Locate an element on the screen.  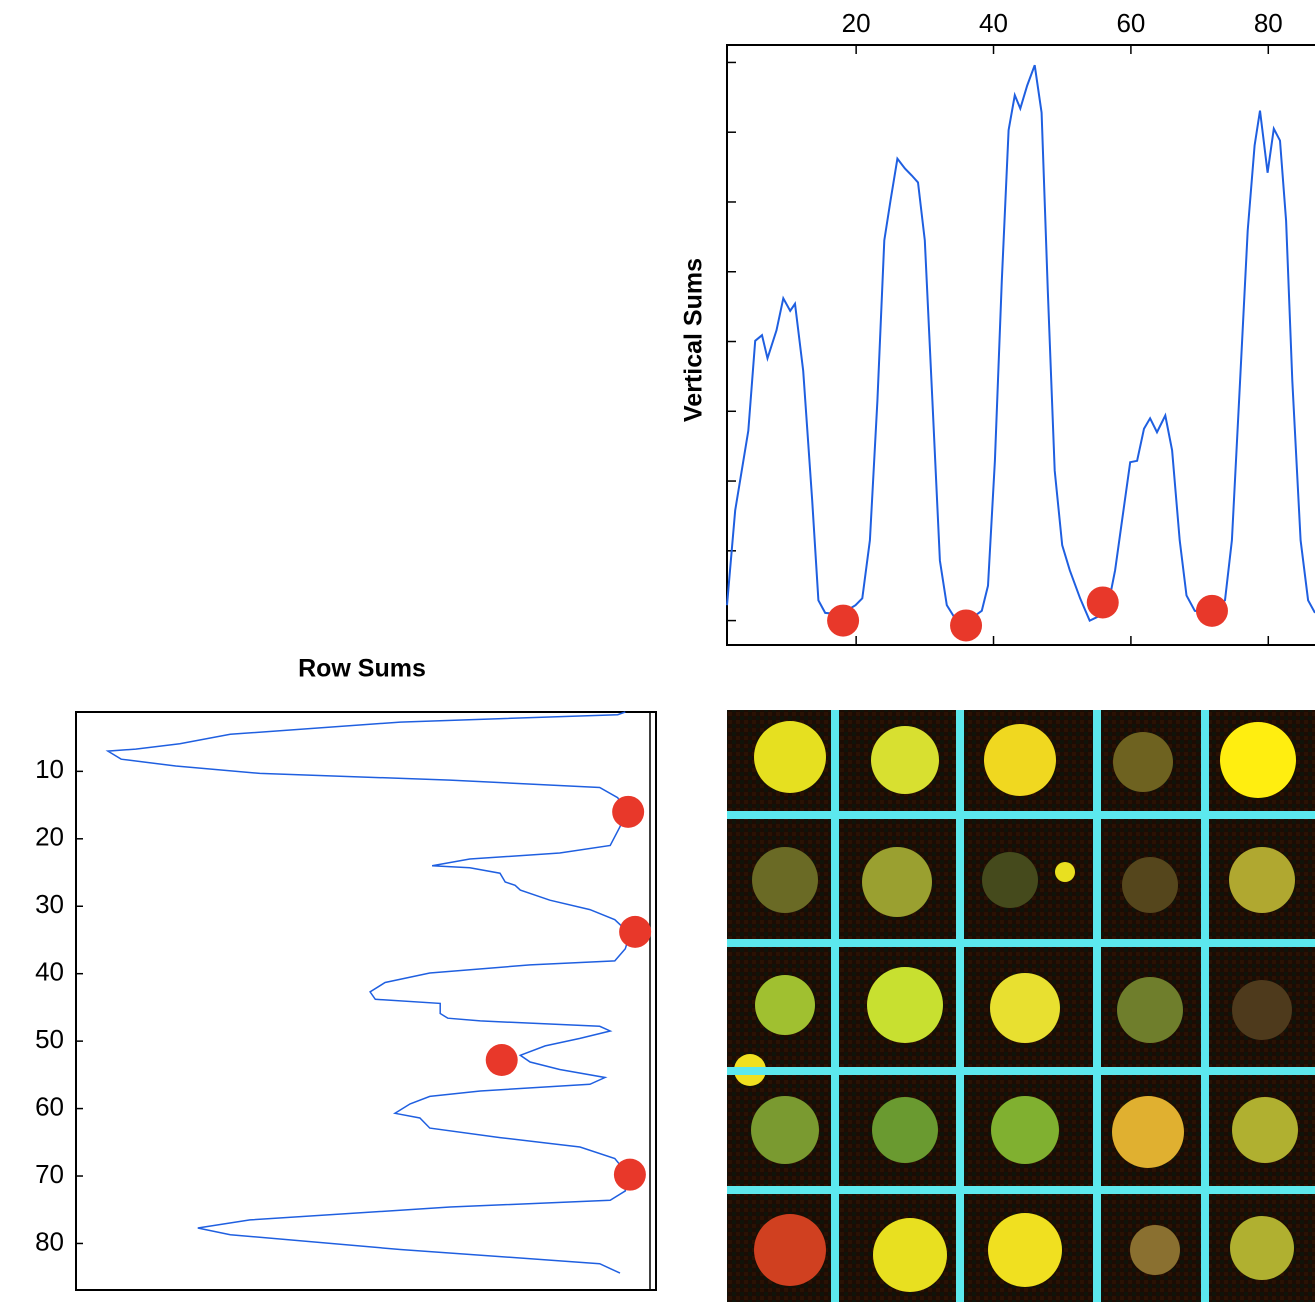
y-tick-label: 10 is located at coordinates (49, 769).